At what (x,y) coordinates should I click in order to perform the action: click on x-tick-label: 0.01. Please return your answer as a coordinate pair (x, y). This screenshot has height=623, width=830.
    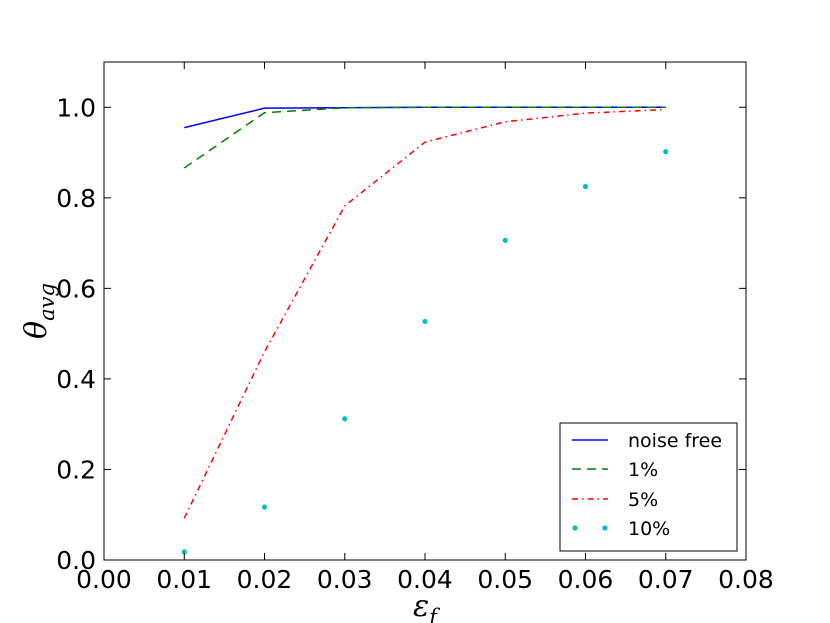
    Looking at the image, I should click on (184, 579).